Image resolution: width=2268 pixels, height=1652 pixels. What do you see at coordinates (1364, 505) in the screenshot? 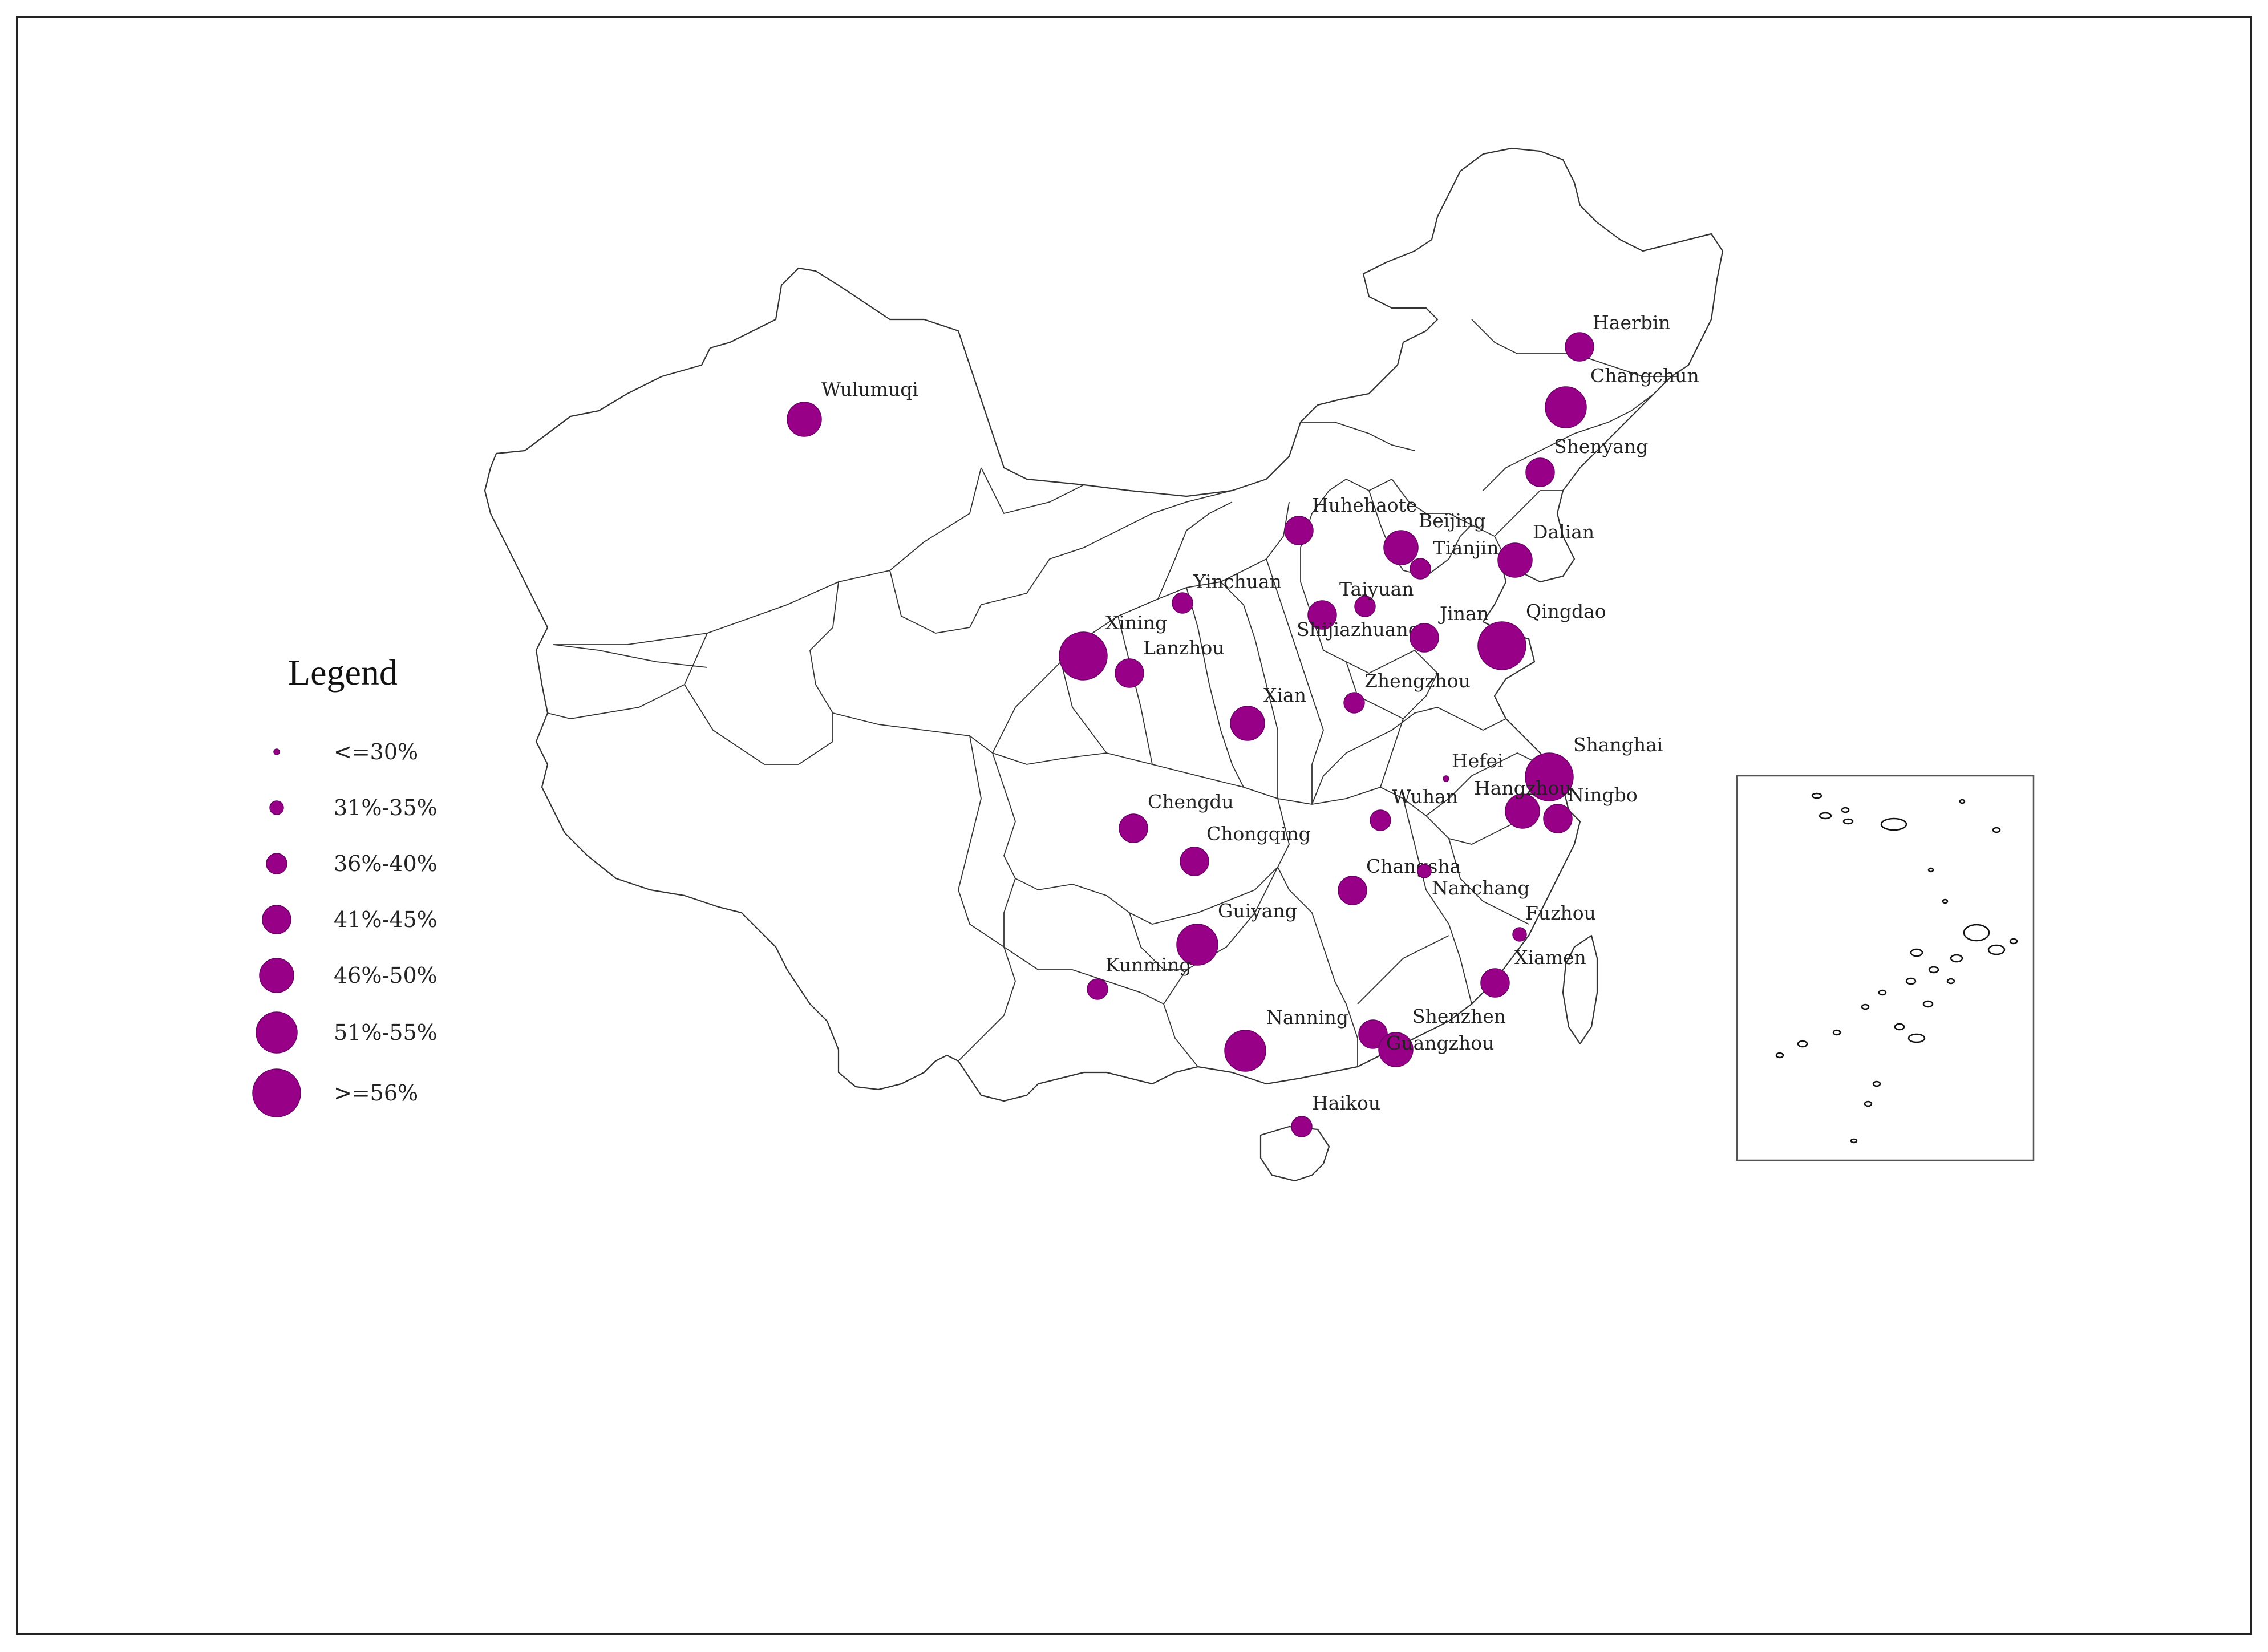
I see `city-label-huhehaote: Huhehaote` at bounding box center [1364, 505].